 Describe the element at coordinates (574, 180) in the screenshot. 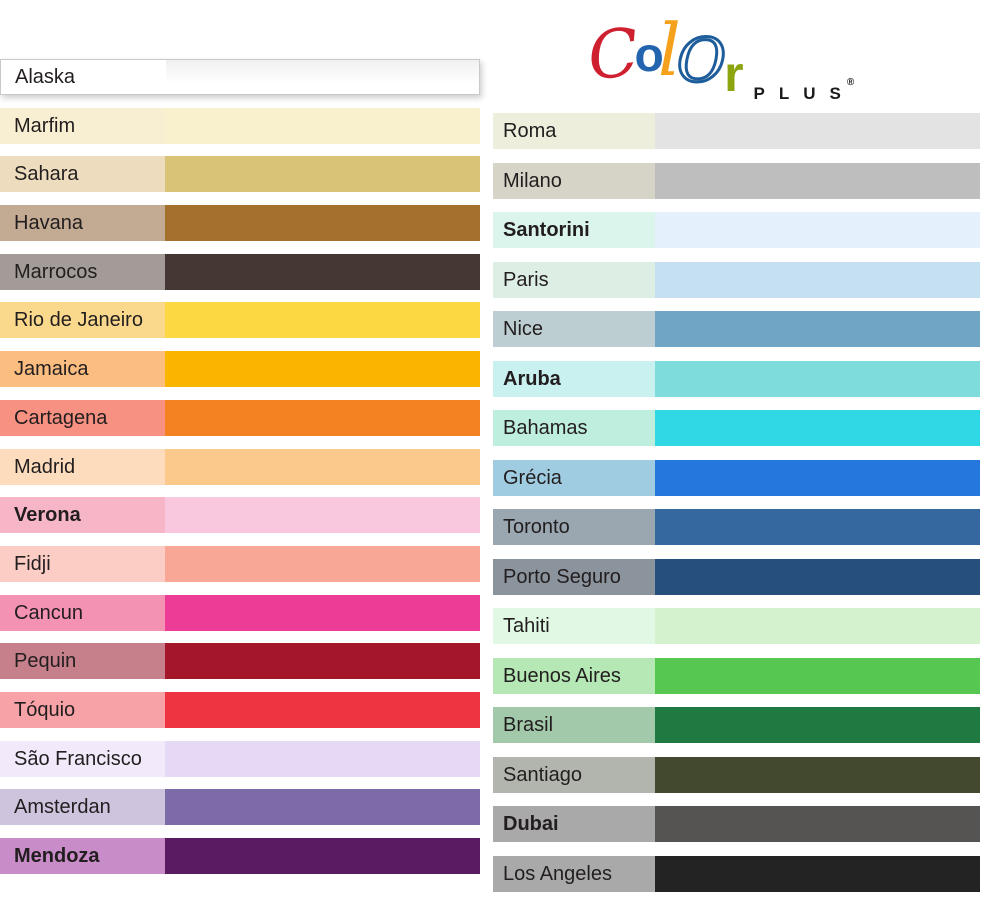

I see `color-name-label: Milano` at that location.